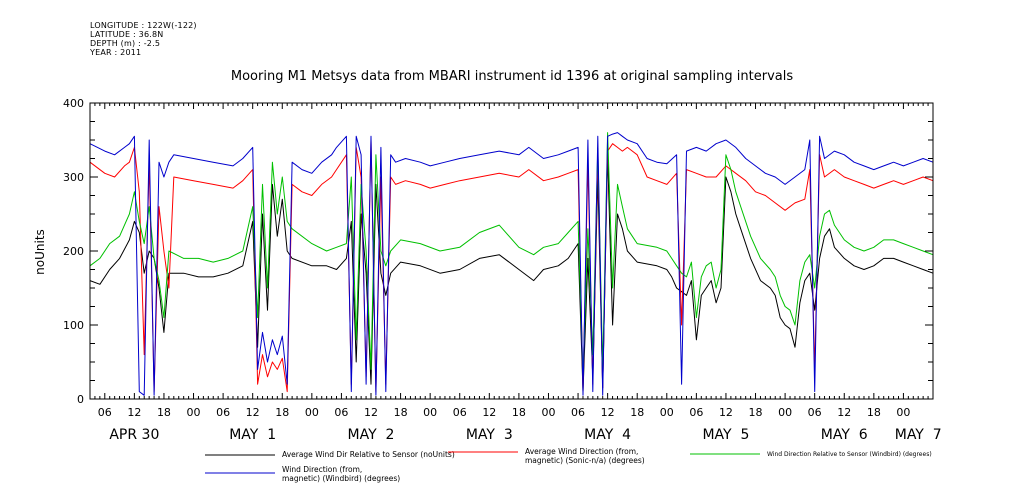 Image resolution: width=1009 pixels, height=504 pixels. Describe the element at coordinates (252, 435) in the screenshot. I see `x-day-label: MAY 1` at that location.